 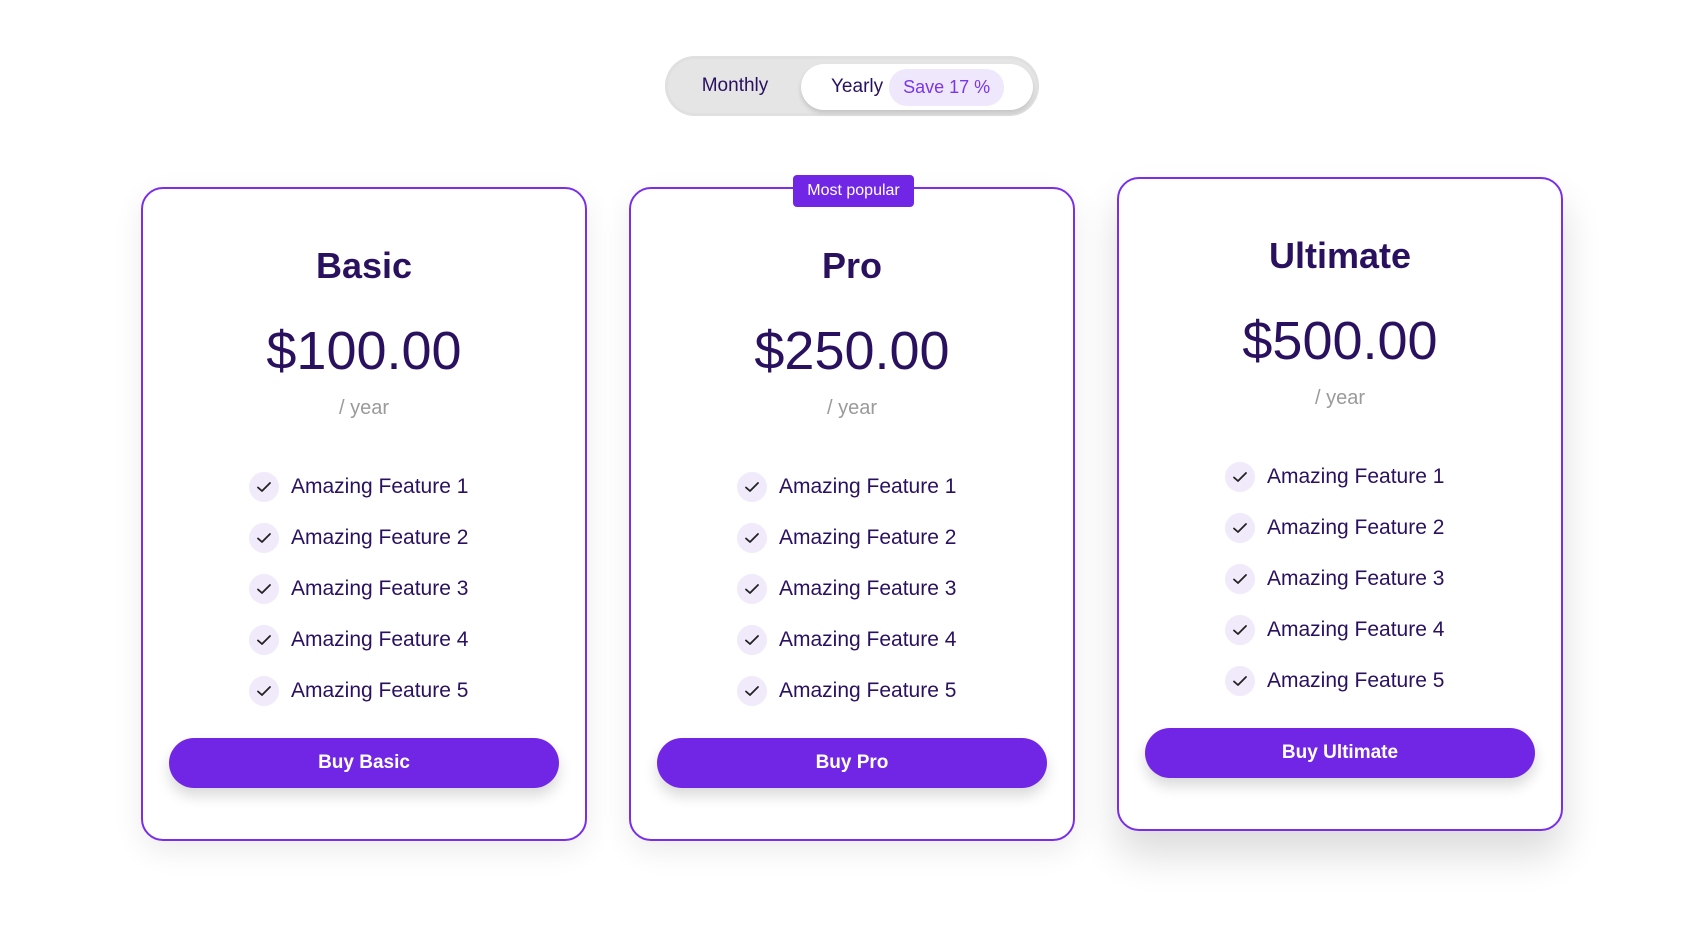 I want to click on plan-price: $250.00, so click(x=852, y=351).